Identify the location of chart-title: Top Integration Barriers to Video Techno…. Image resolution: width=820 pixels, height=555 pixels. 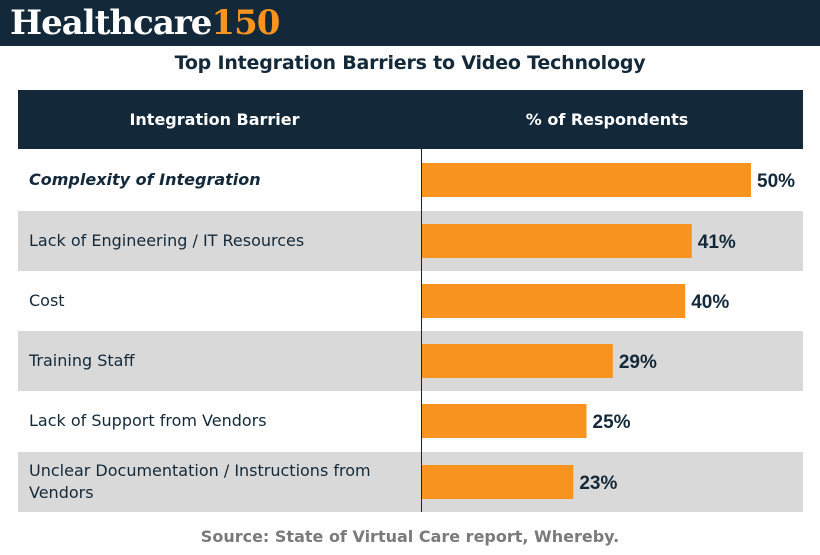
(410, 63).